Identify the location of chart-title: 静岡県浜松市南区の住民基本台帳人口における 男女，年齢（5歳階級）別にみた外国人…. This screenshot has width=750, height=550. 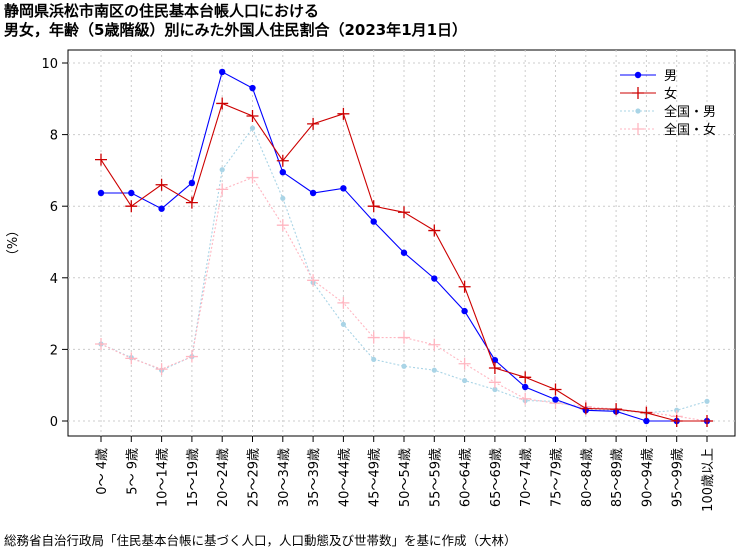
(235, 21).